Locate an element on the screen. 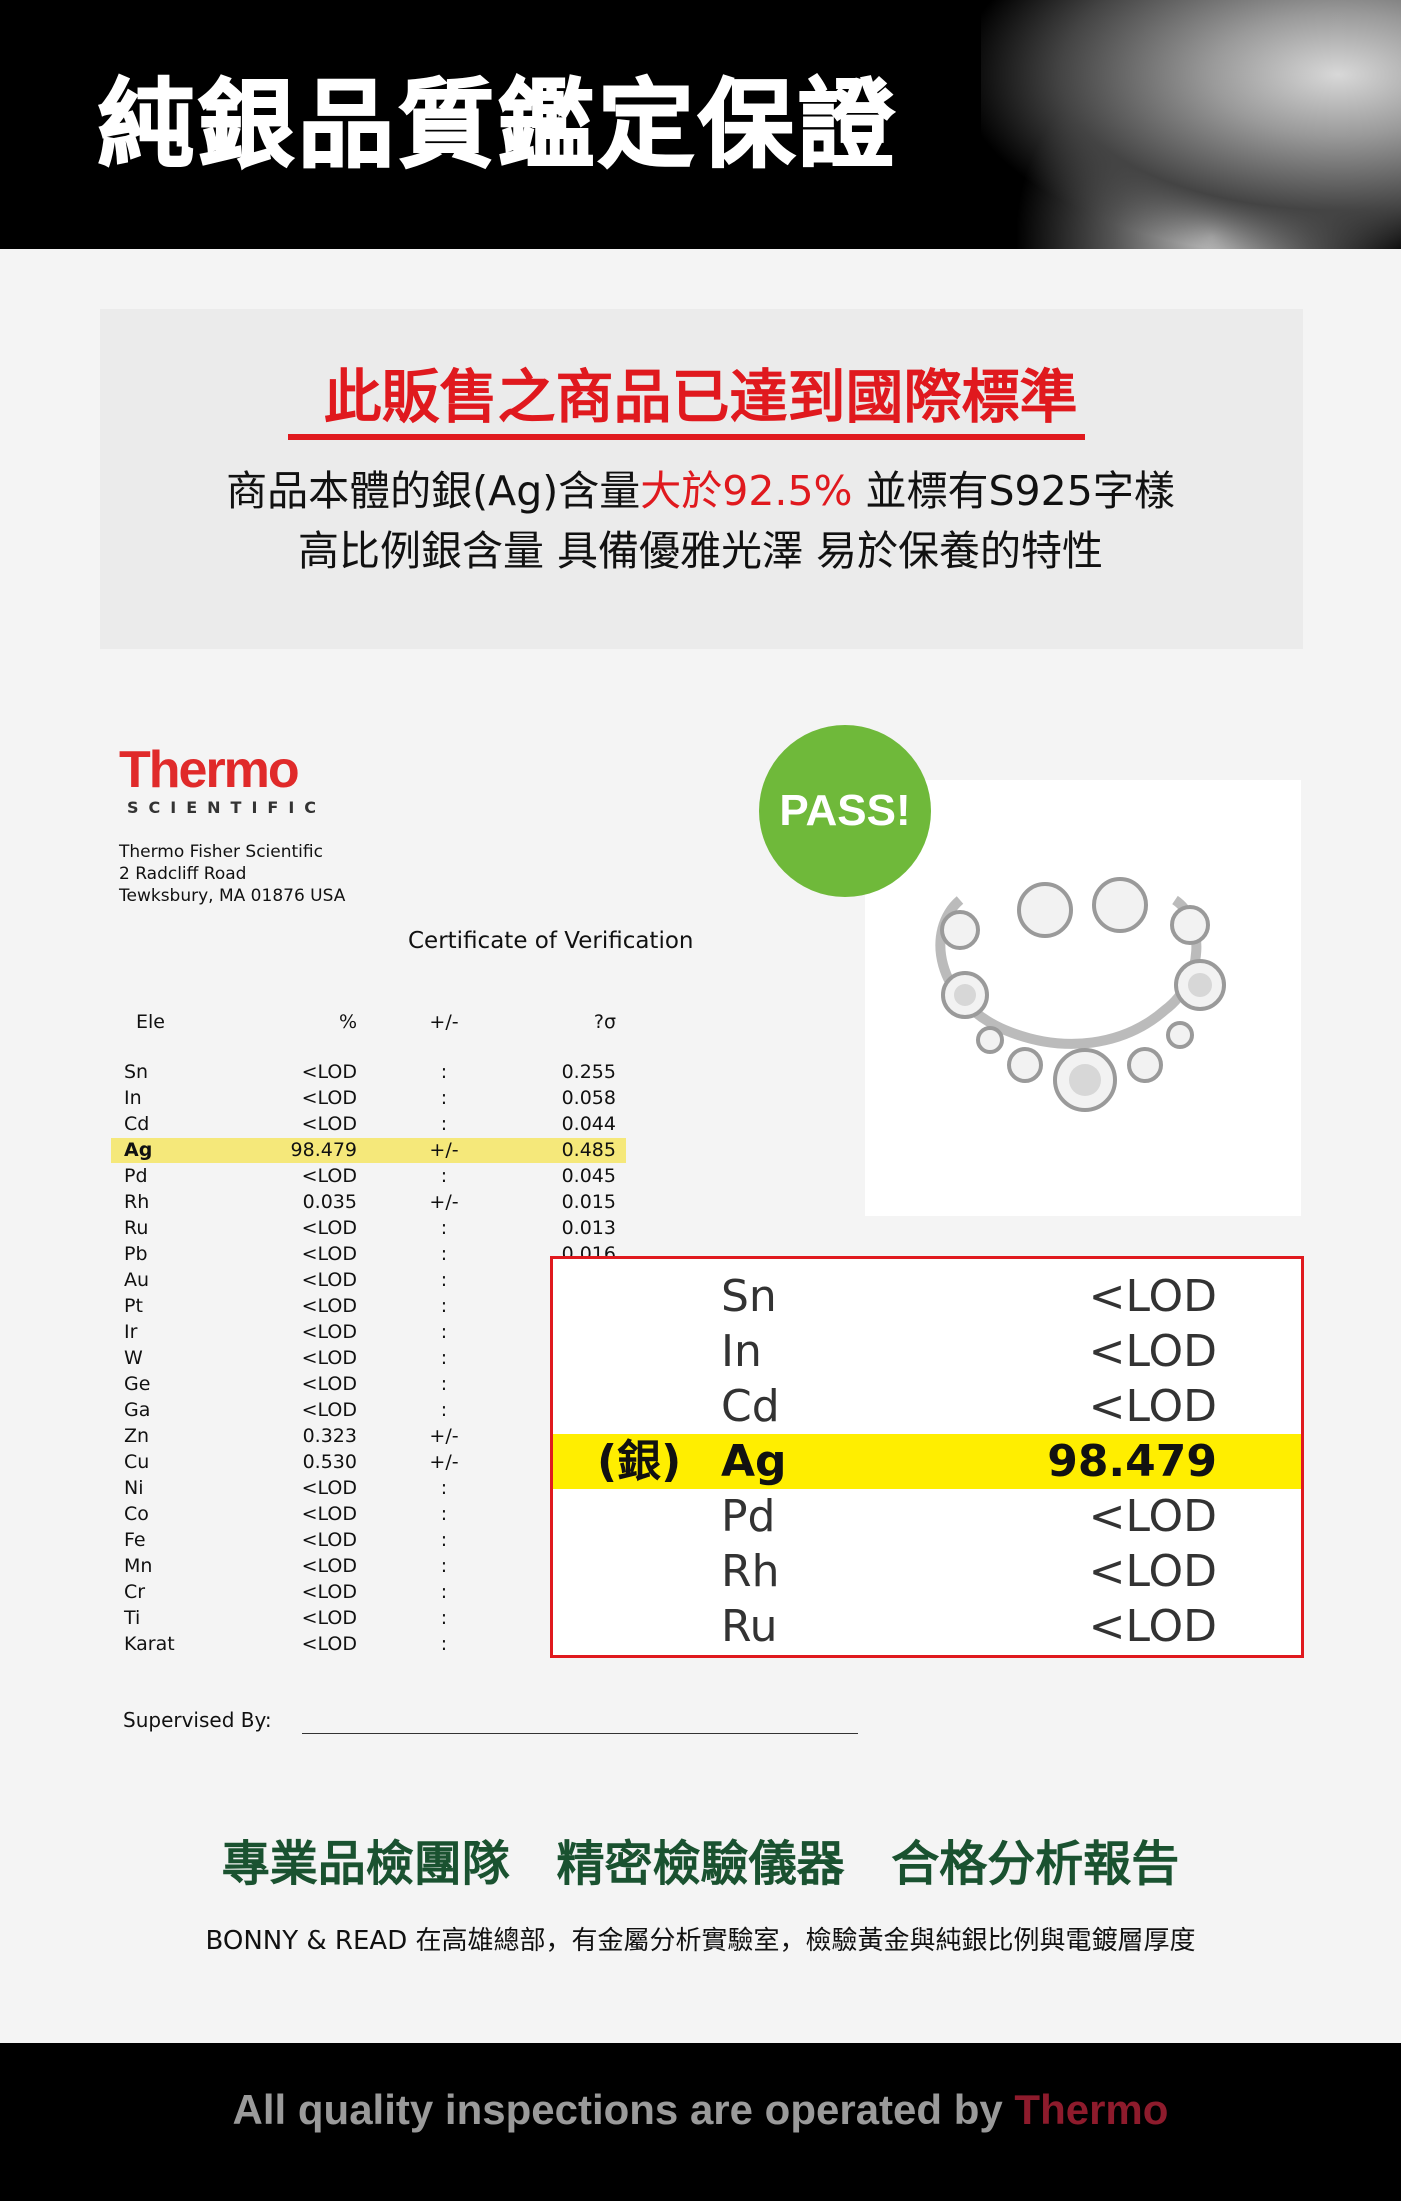 This screenshot has width=1401, height=2201. element-cell: Ag is located at coordinates (138, 1150).